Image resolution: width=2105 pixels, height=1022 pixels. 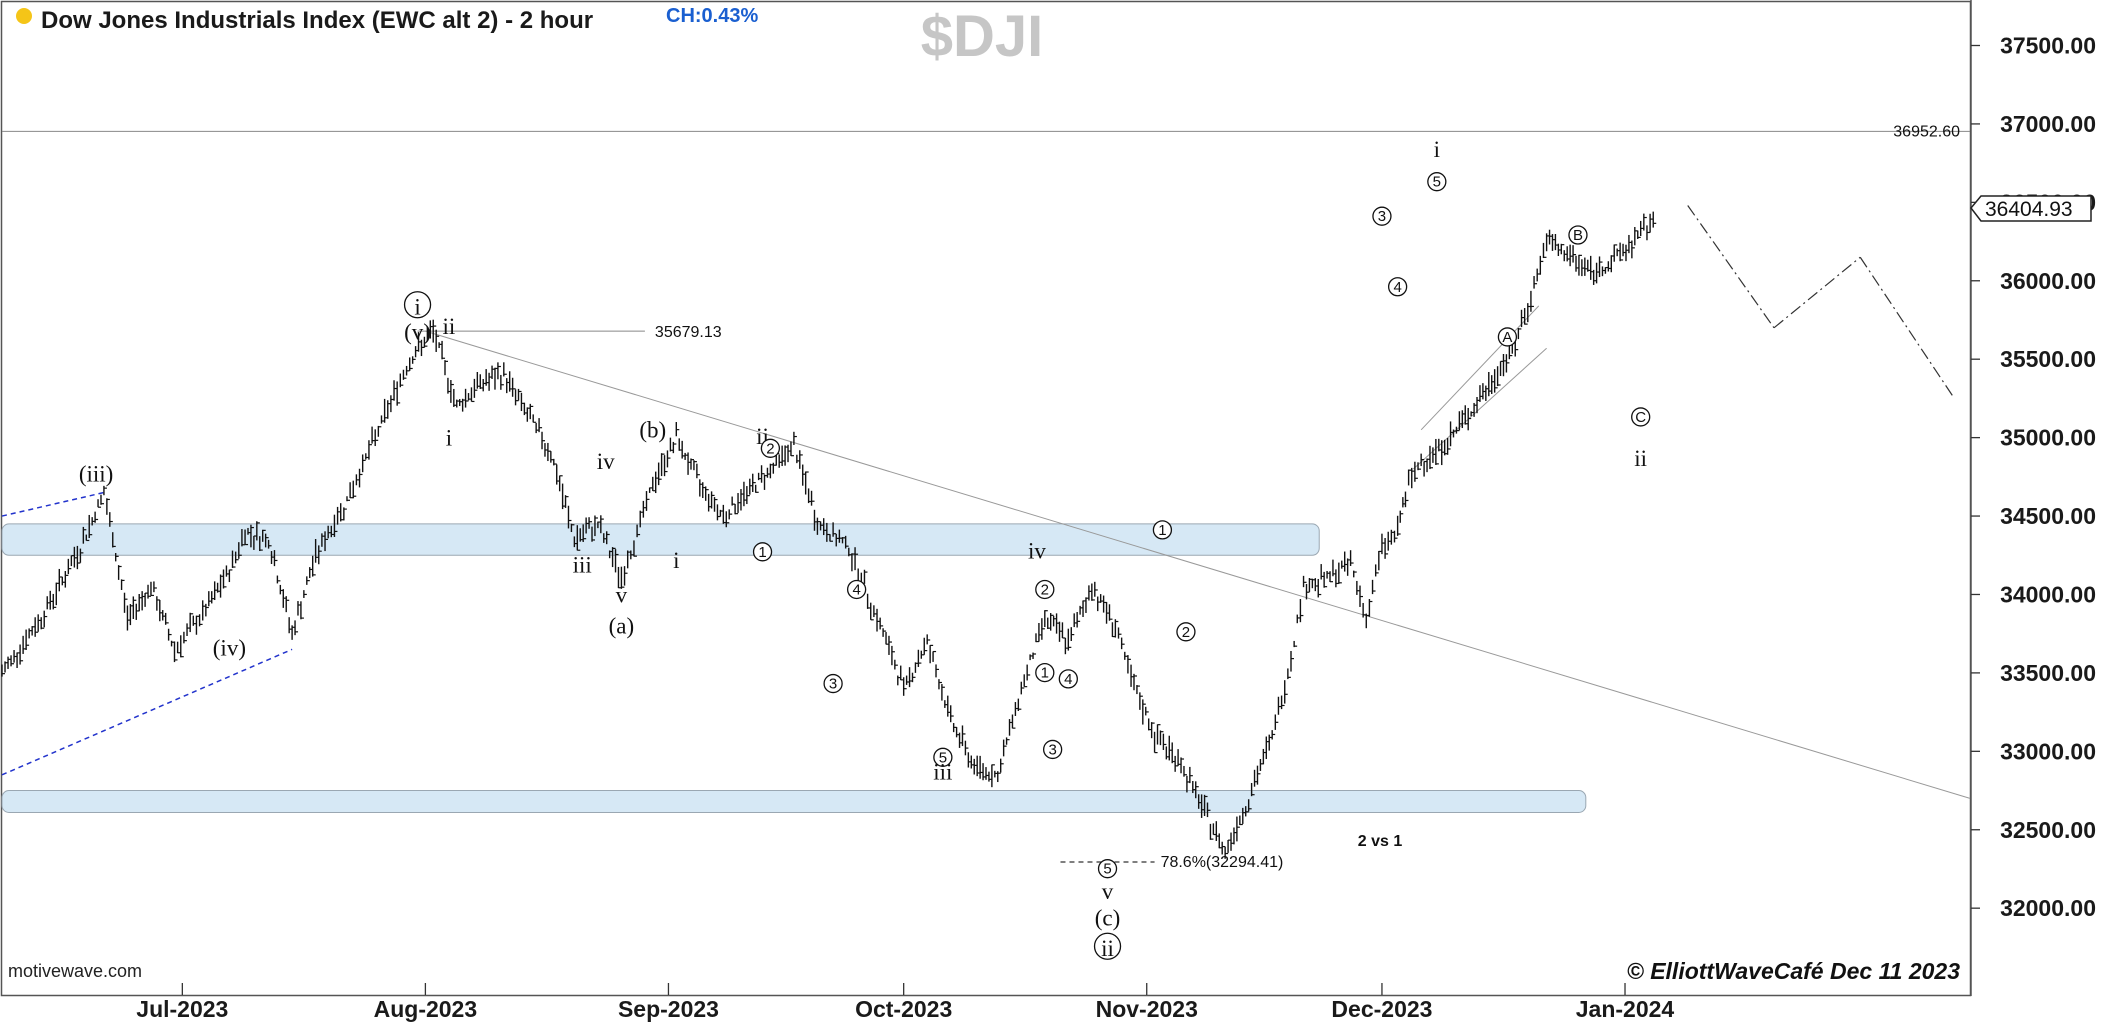 What do you see at coordinates (2048, 438) in the screenshot?
I see `y-tick-label: 35000.00` at bounding box center [2048, 438].